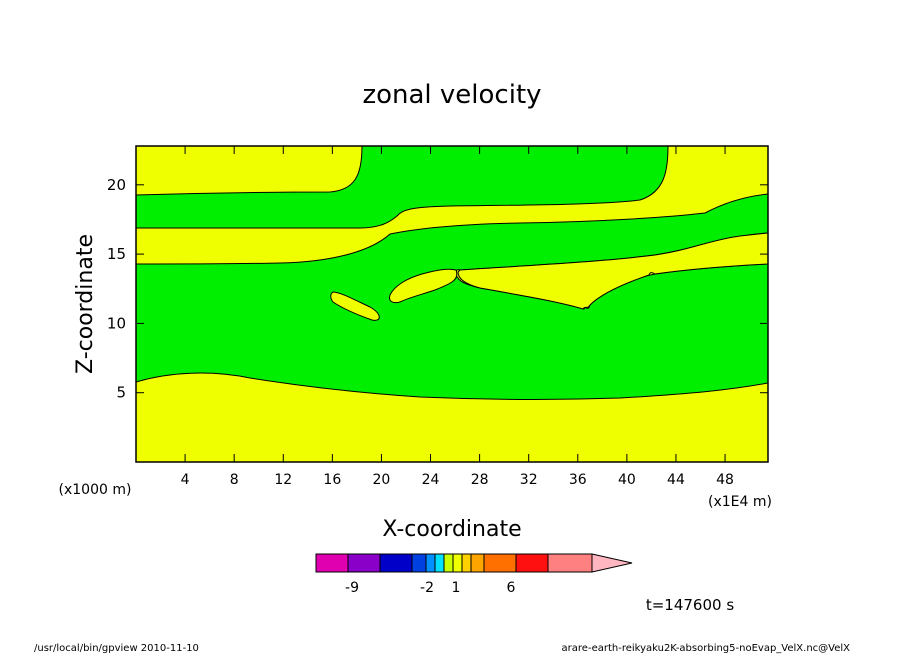 This screenshot has width=904, height=654. Describe the element at coordinates (613, 271) in the screenshot. I see `contour-yellow-upper-wedge` at that location.